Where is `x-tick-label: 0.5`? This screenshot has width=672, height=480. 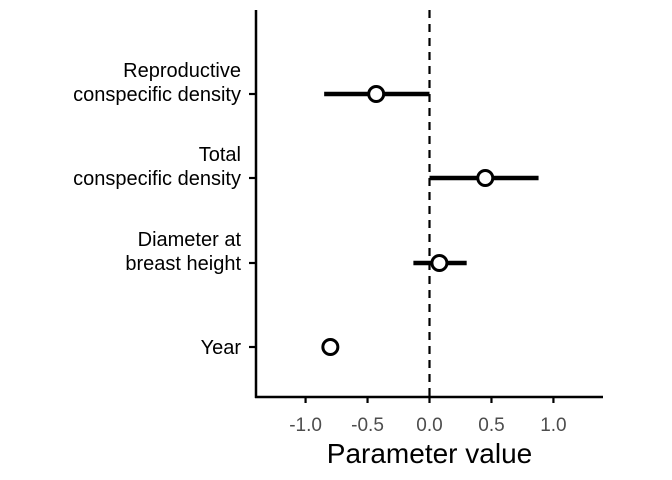 x-tick-label: 0.5 is located at coordinates (491, 425).